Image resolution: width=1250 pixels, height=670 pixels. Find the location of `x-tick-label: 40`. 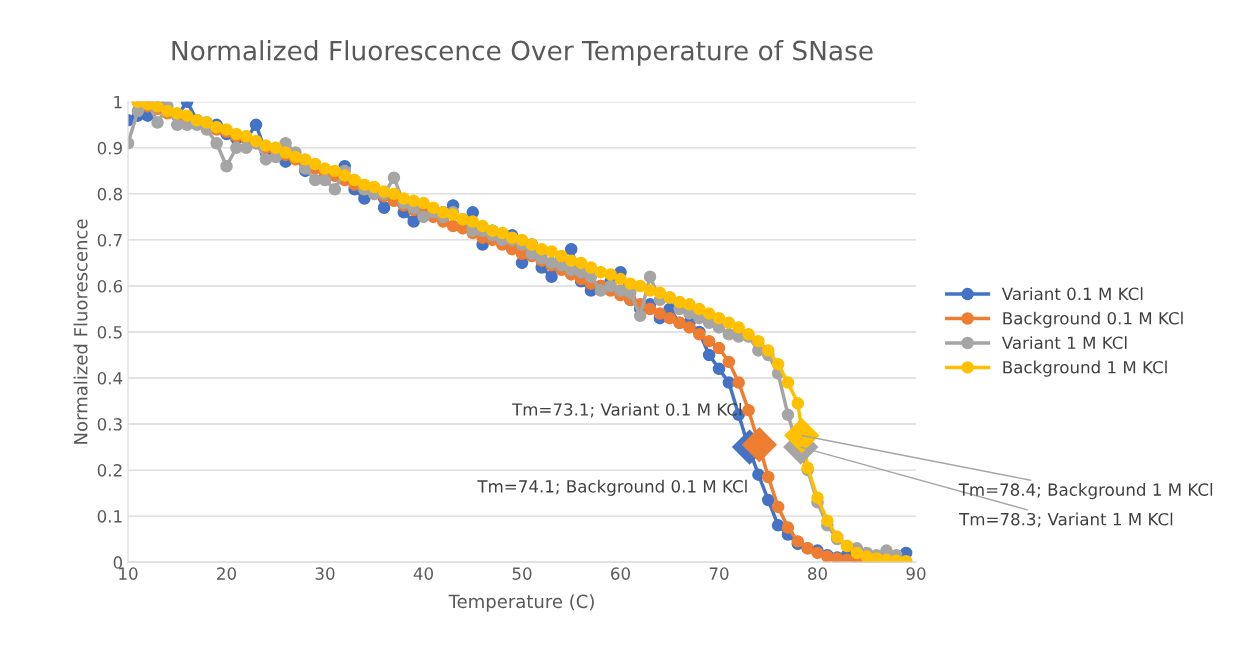

x-tick-label: 40 is located at coordinates (423, 573).